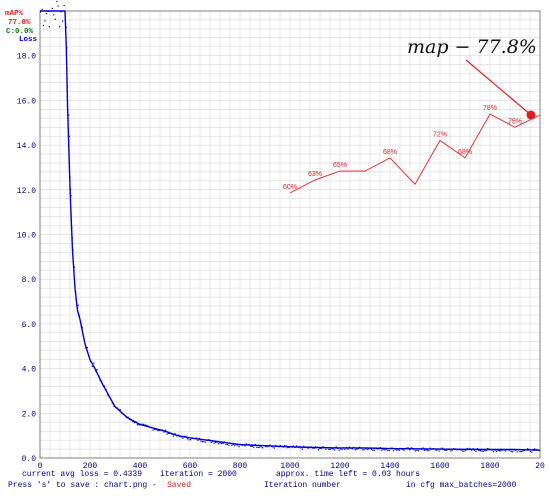  I want to click on map-data-label: 78%, so click(490, 108).